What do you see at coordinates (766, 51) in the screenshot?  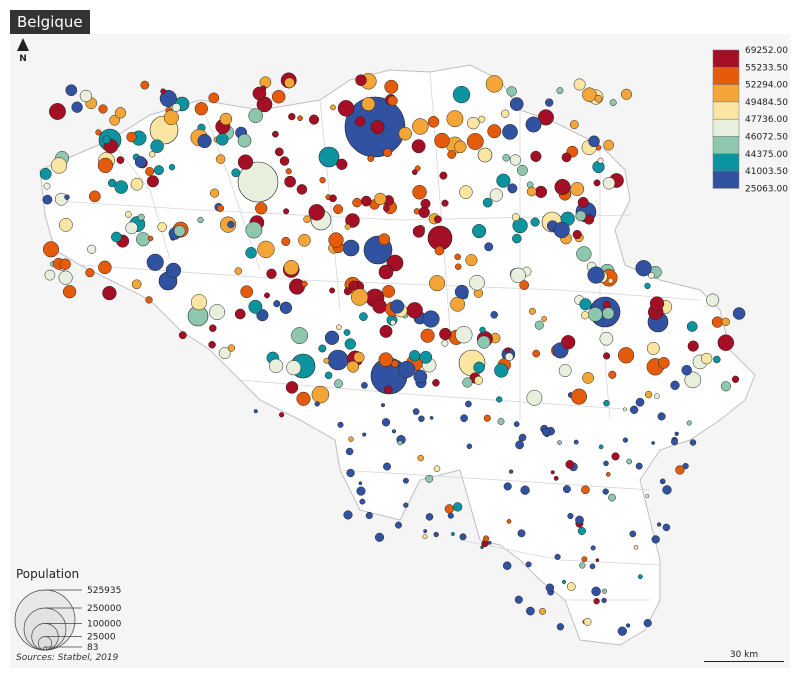 I see `legend-break-label: 69252.00` at bounding box center [766, 51].